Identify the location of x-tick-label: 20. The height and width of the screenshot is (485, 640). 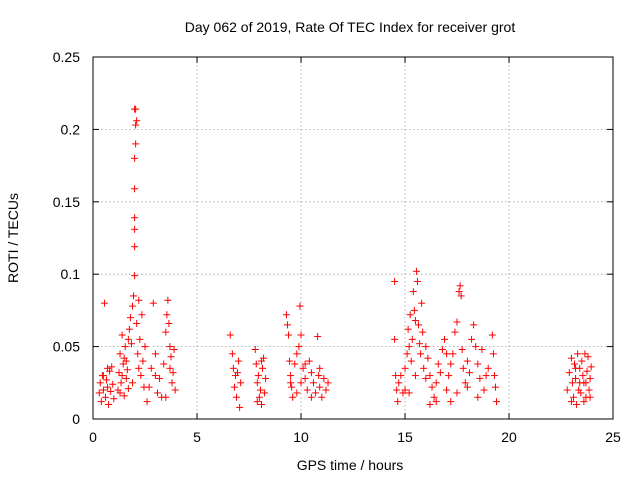
(509, 437).